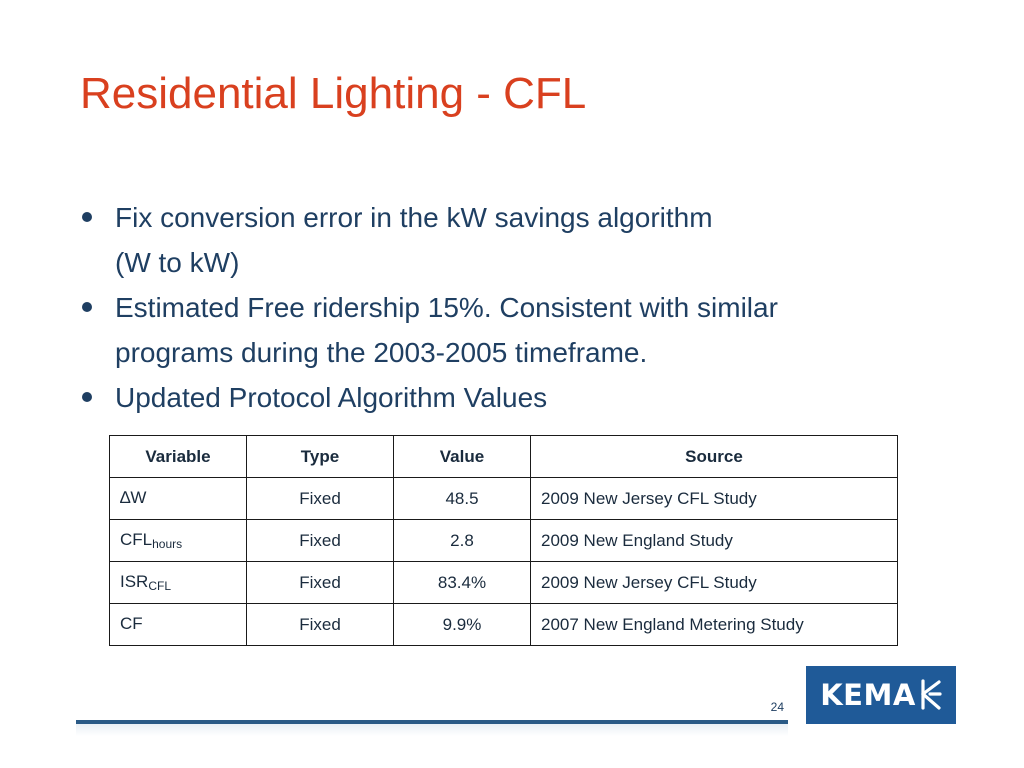  Describe the element at coordinates (178, 624) in the screenshot. I see `cell-variable: CF` at that location.